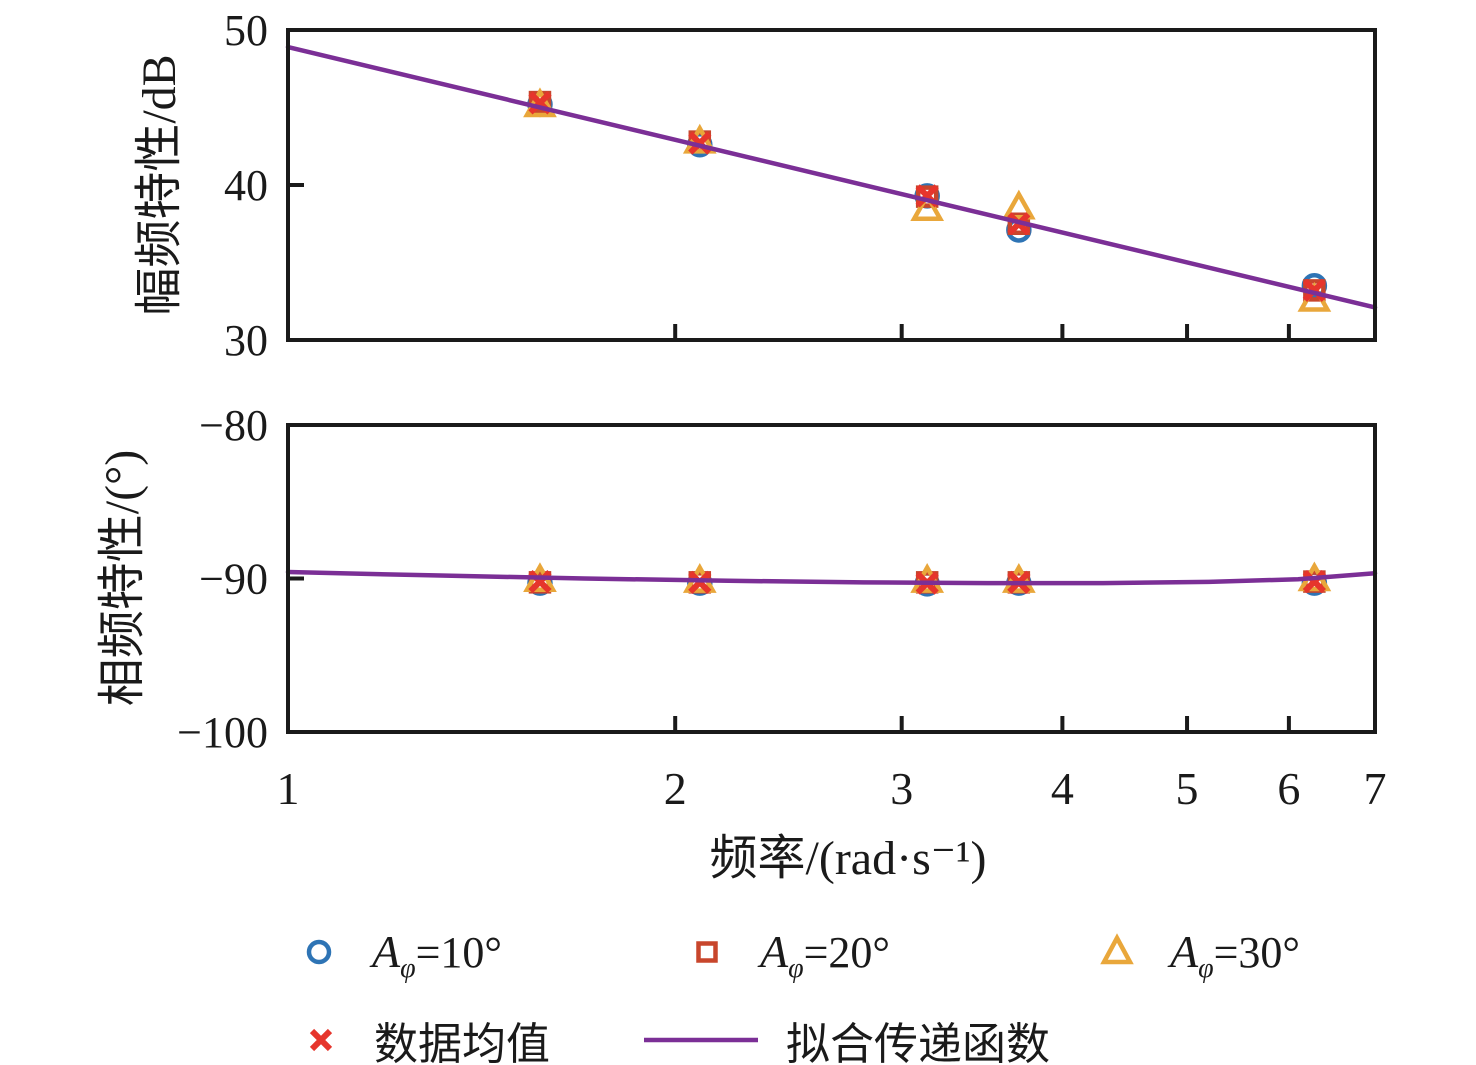  Describe the element at coordinates (918, 1042) in the screenshot. I see `legend-label: 拟合传递函数` at that location.